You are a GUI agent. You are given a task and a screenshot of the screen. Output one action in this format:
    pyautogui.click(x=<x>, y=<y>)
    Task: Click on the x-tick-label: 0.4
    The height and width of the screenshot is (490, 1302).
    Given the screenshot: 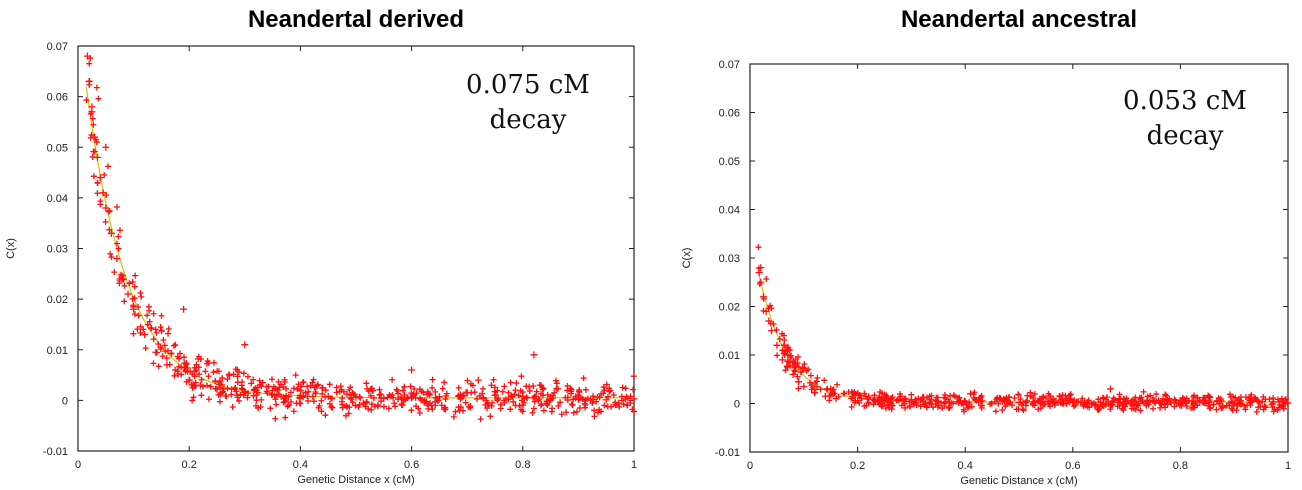 What is the action you would take?
    pyautogui.click(x=965, y=466)
    